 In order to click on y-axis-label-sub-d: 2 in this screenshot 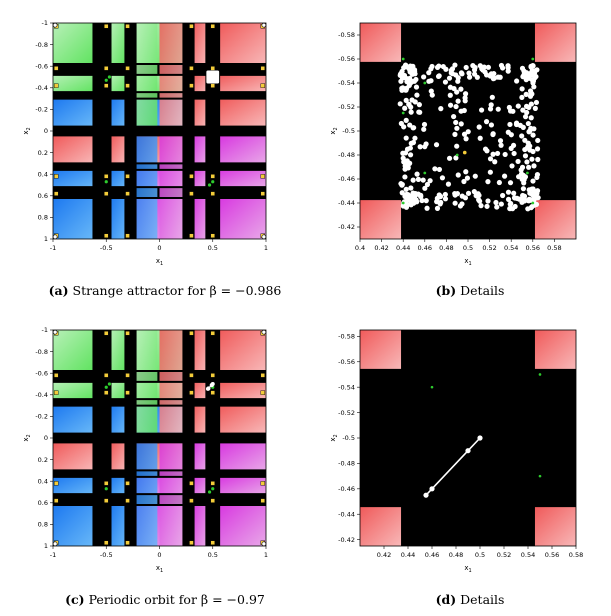, I will do `click(336, 435)`.